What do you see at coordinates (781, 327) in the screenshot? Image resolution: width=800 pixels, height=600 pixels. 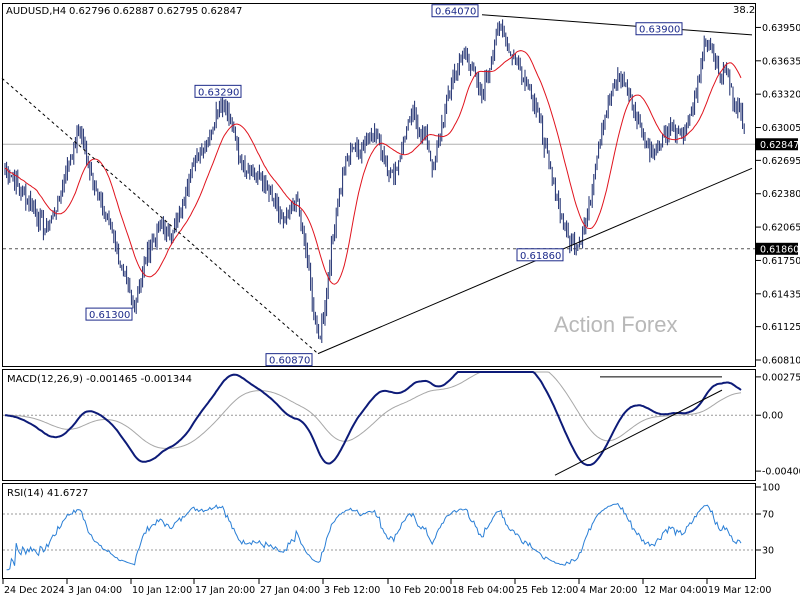 I see `price-axis-label: 0.61125` at bounding box center [781, 327].